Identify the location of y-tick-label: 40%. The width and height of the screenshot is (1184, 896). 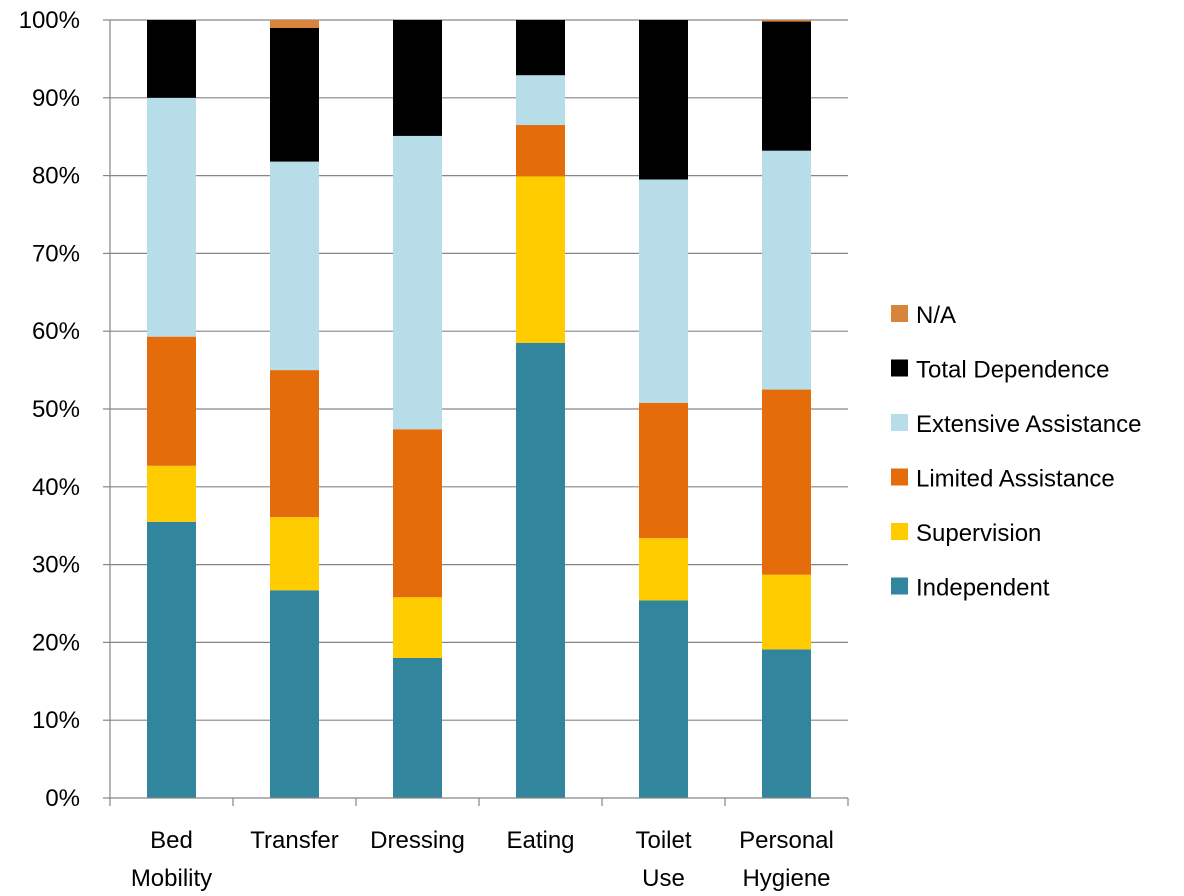
(56, 487).